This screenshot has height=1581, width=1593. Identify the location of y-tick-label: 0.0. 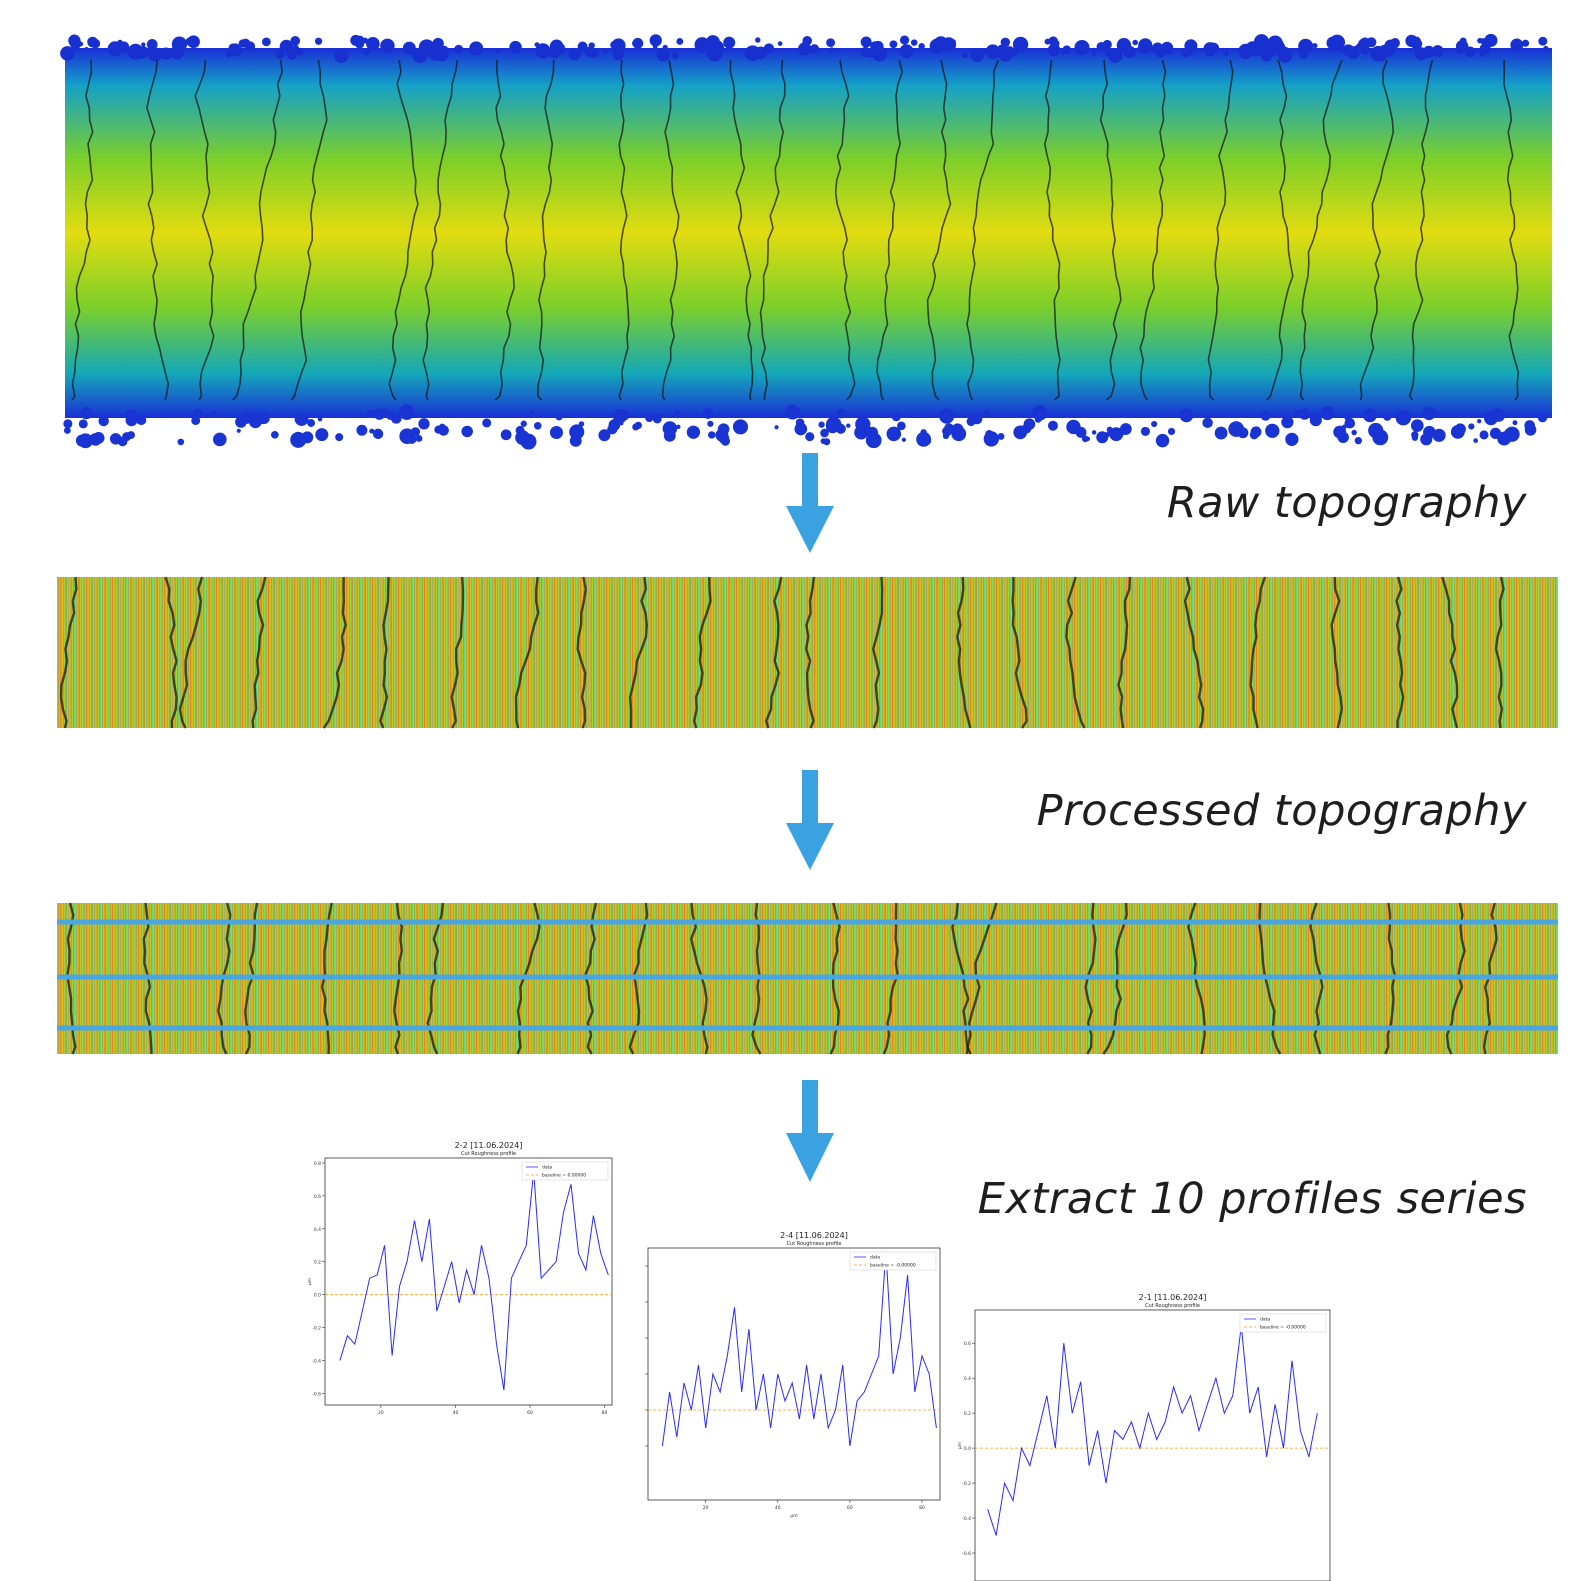
(967, 1449).